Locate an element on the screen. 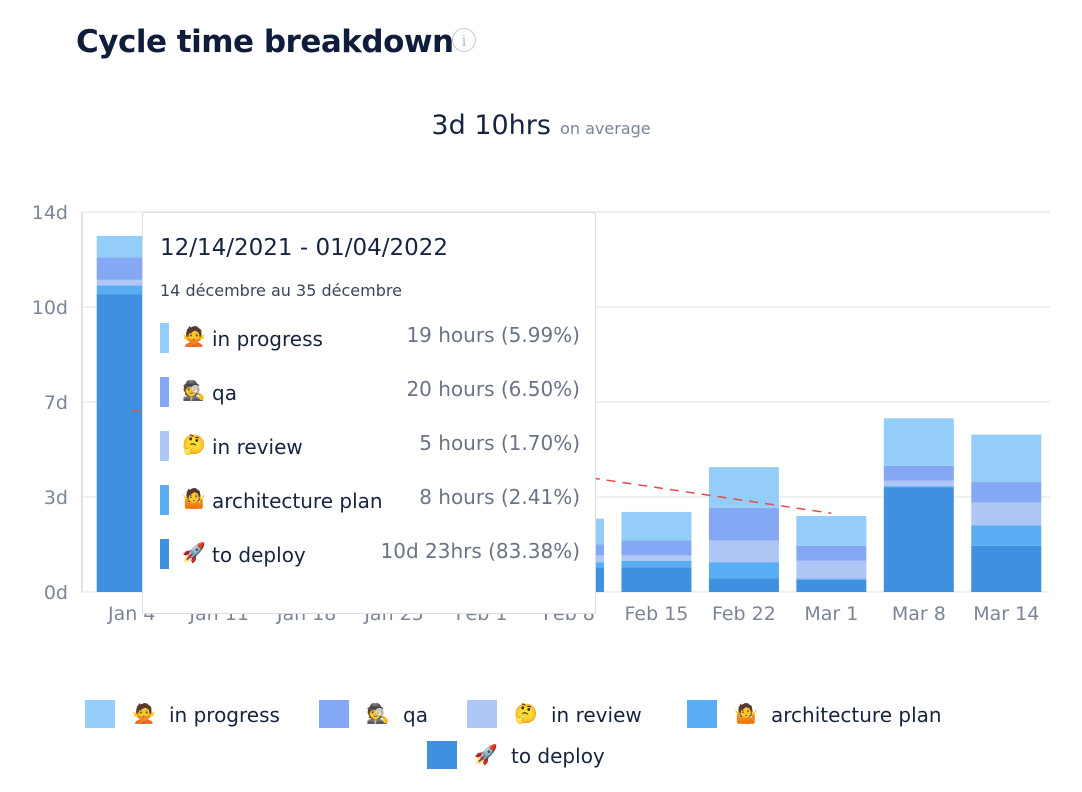  tooltip-row-label: architecture plan is located at coordinates (297, 501).